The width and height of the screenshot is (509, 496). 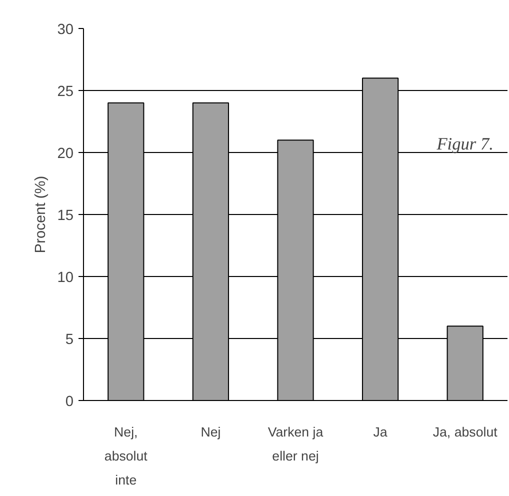 I want to click on x-tick-label: Varken ja eller nej, so click(x=296, y=444).